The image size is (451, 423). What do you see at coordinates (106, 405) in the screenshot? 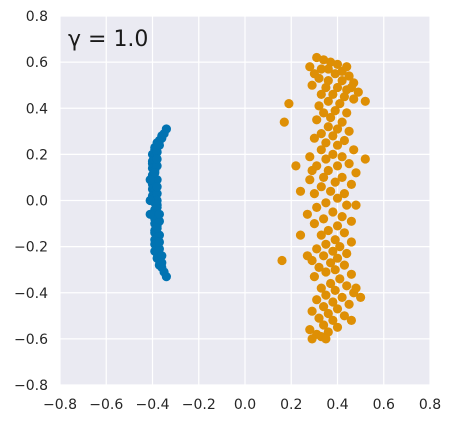
I see `x-tick-label: −0.6` at bounding box center [106, 405].